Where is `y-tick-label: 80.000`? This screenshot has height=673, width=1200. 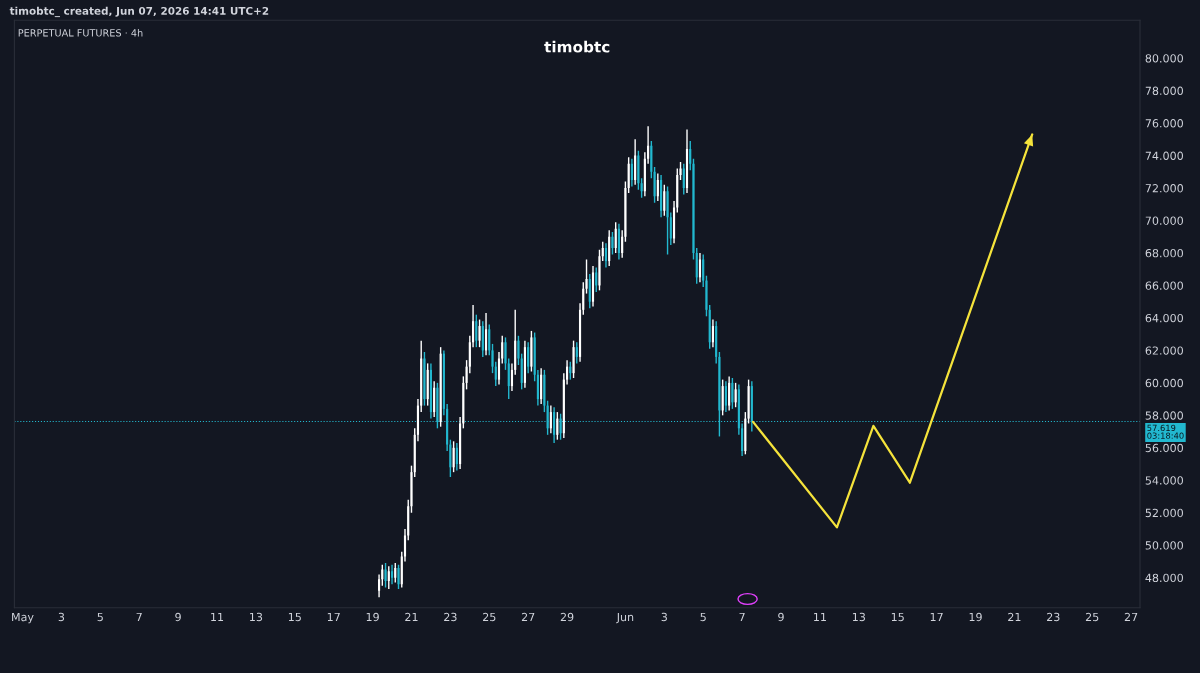
y-tick-label: 80.000 is located at coordinates (1164, 58).